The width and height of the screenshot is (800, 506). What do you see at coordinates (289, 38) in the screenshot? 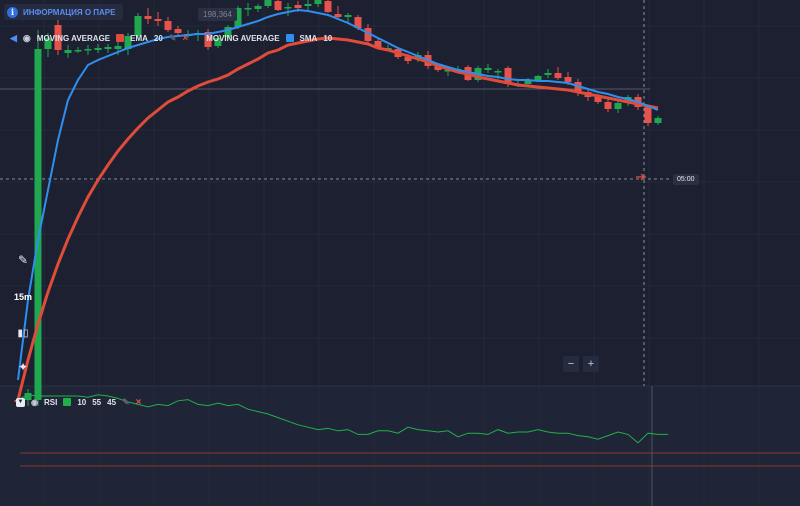
I see `indicator-2-color` at bounding box center [289, 38].